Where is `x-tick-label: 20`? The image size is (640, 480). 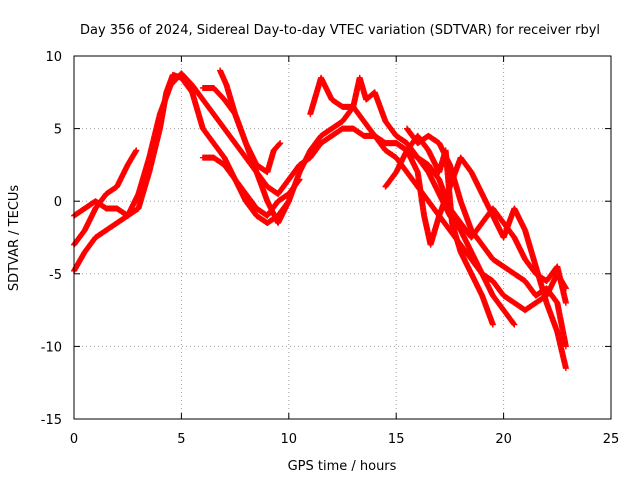
x-tick-label: 20 is located at coordinates (503, 439).